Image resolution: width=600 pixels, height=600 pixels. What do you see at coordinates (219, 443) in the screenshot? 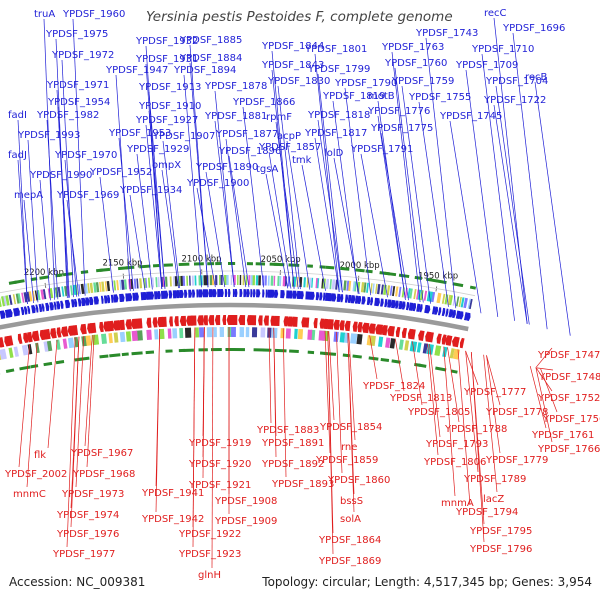
I see `reverse-gene-label: YPDSF_1919` at bounding box center [219, 443].